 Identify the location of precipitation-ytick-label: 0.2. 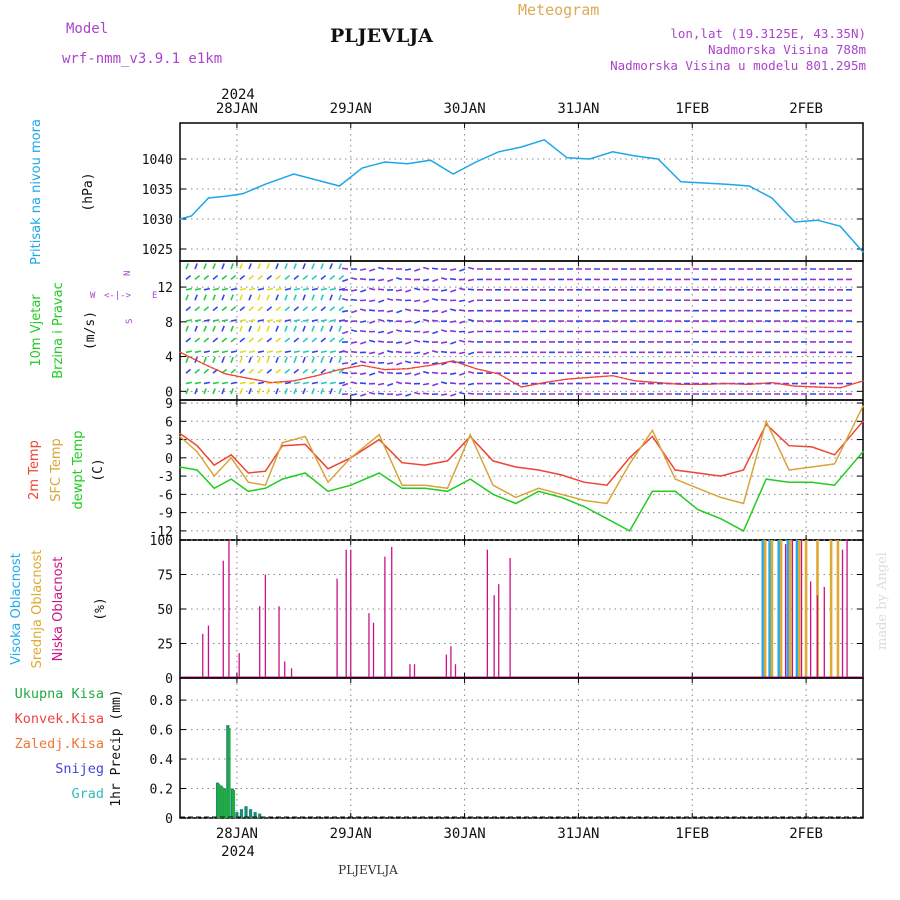
(161, 790).